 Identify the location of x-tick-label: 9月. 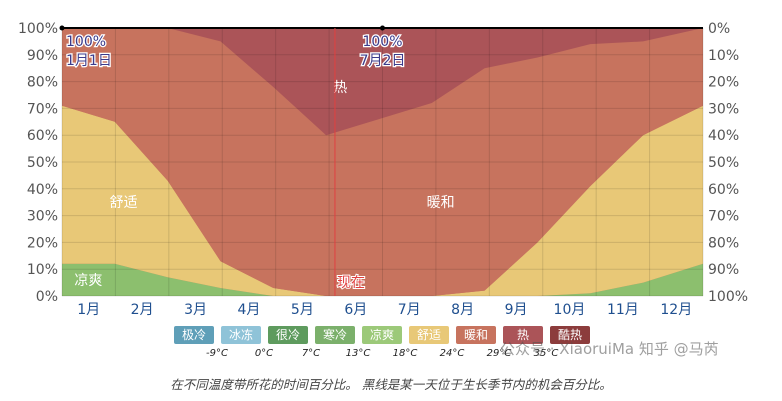
(516, 310).